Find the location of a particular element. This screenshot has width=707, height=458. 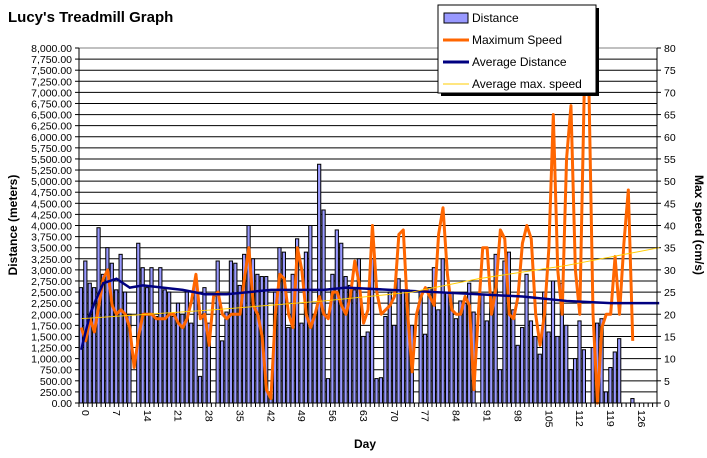

y-tick-label: 7,500.00 is located at coordinates (51, 71).